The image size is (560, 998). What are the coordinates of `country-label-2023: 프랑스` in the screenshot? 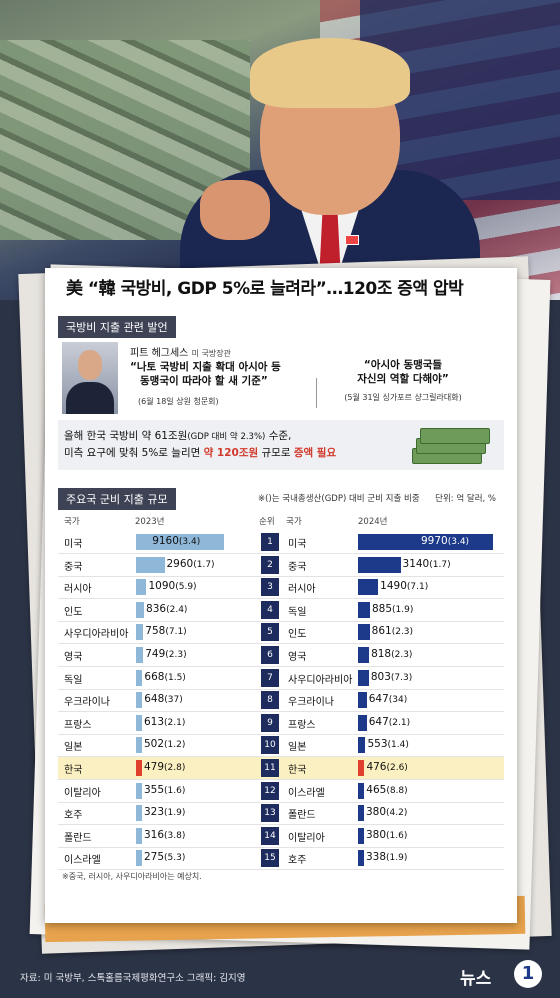 It's located at (78, 725).